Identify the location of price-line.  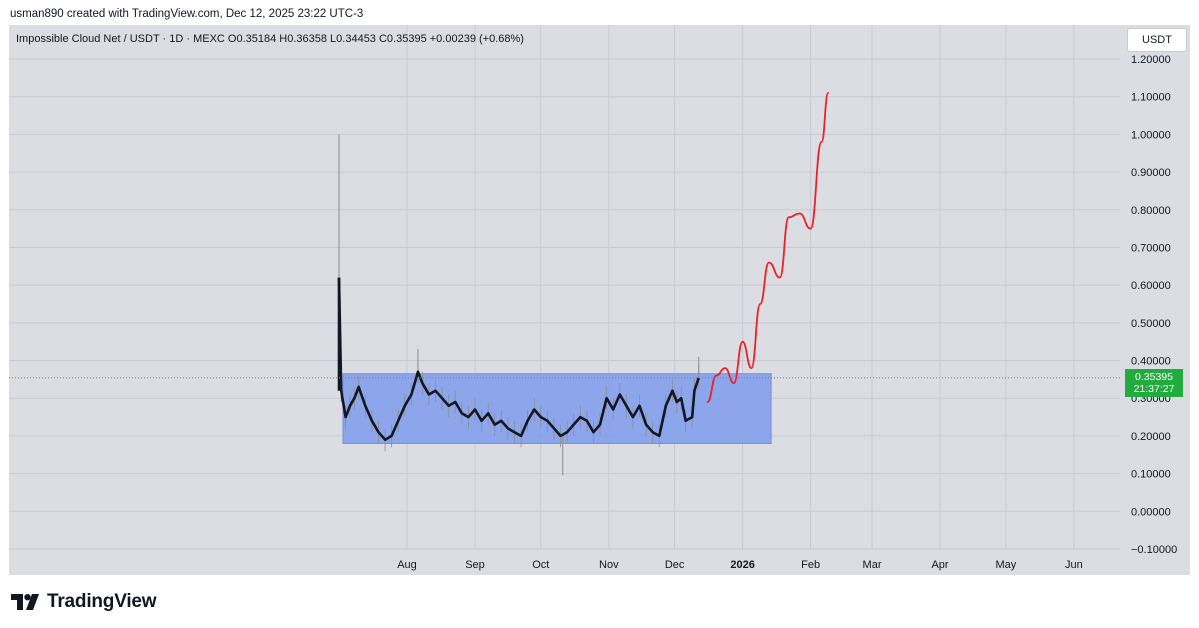
(518, 359).